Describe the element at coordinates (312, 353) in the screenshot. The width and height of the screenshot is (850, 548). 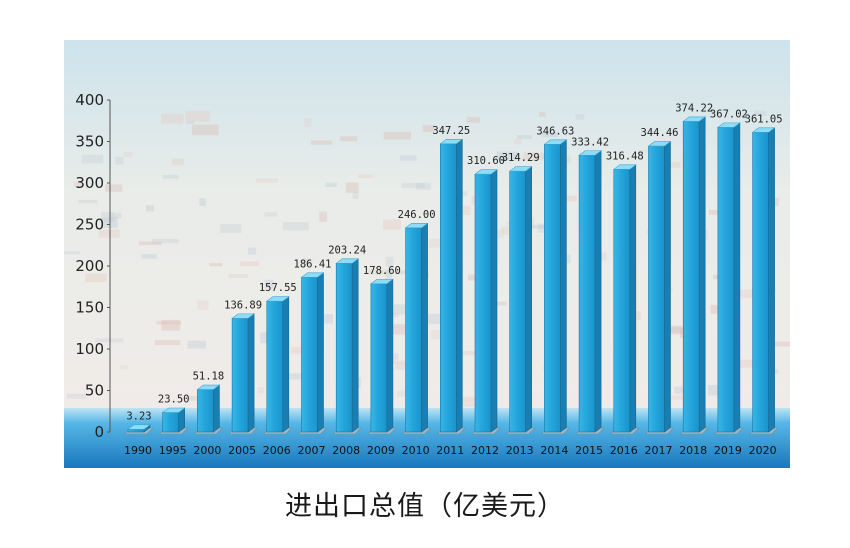
I see `bar-2007` at that location.